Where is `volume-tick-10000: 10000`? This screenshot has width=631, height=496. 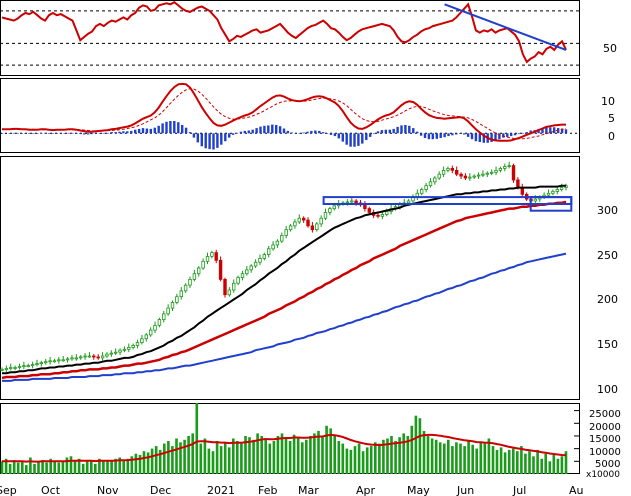
volume-tick-10000: 10000 is located at coordinates (605, 452).